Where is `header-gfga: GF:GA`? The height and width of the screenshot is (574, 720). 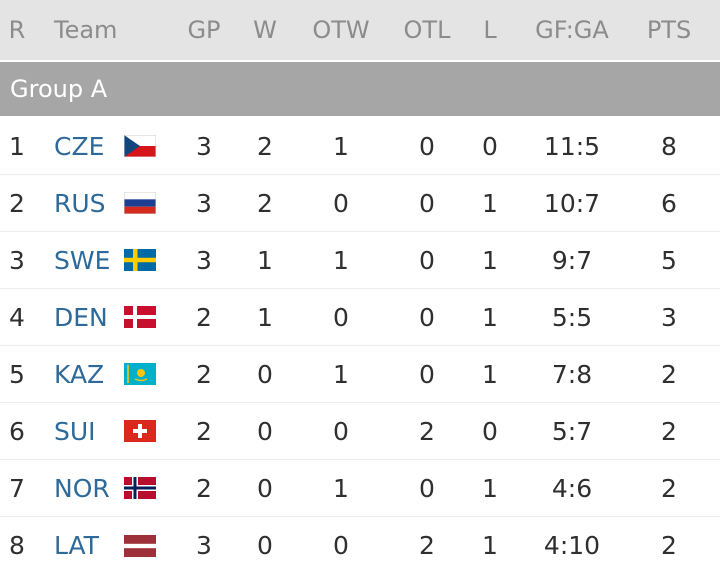
header-gfga: GF:GA is located at coordinates (572, 30).